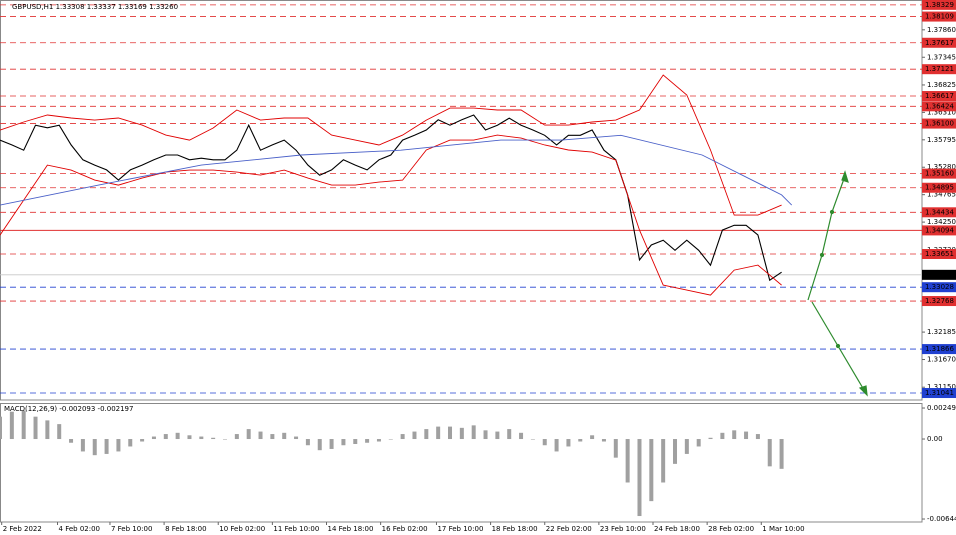 This screenshot has height=535, width=956. Describe the element at coordinates (941, 30) in the screenshot. I see `y-tick-label: 1.37860` at that location.